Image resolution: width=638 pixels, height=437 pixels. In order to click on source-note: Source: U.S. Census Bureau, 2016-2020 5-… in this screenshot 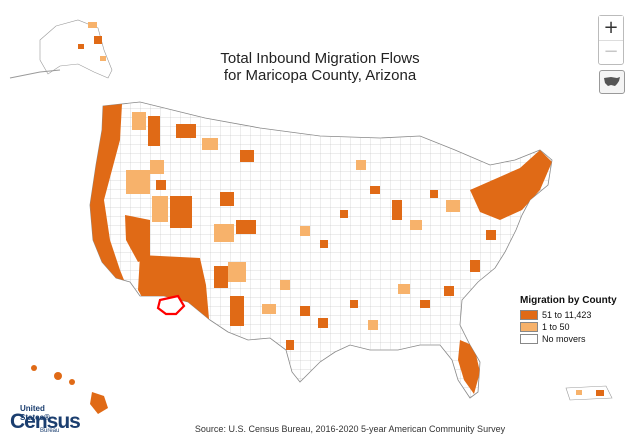, I will do `click(350, 429)`.